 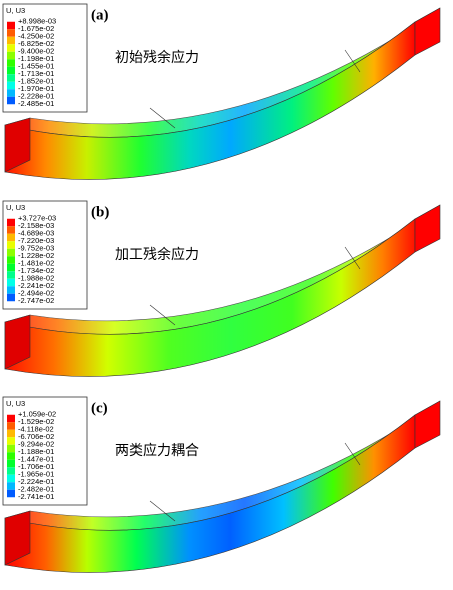 I want to click on legend-label: -1.988e-02, so click(x=36, y=278).